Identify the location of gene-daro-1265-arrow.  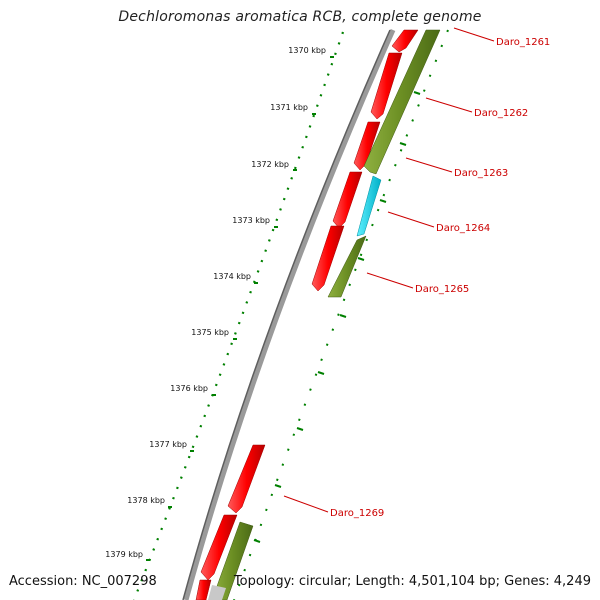
(328, 258).